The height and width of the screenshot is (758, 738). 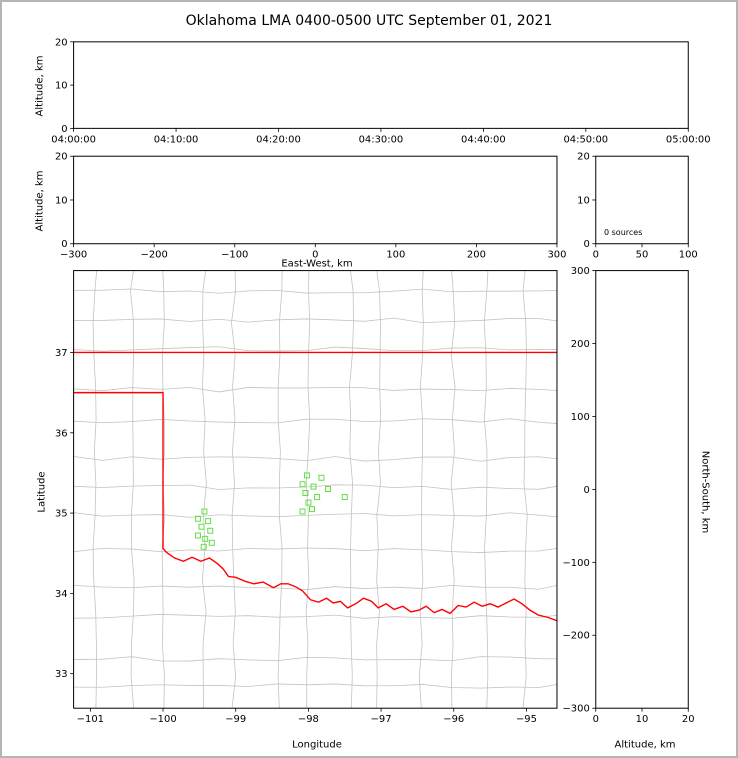 What do you see at coordinates (61, 353) in the screenshot?
I see `y-tick-label: 37` at bounding box center [61, 353].